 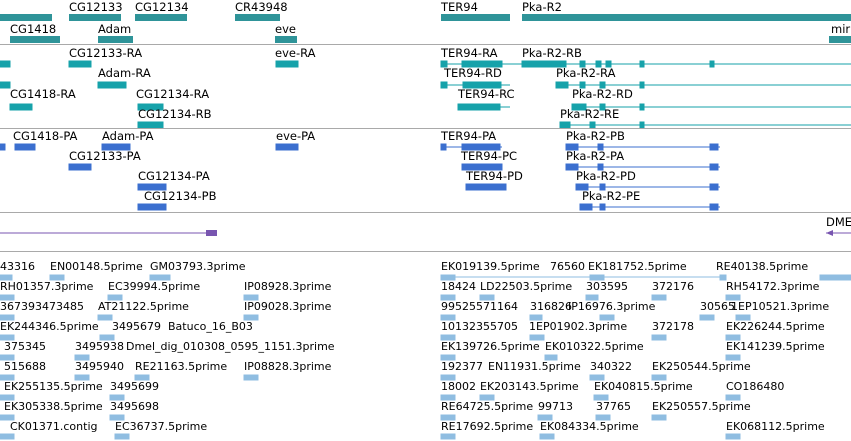 I want to click on transcript-label: TER94-RC, so click(x=486, y=94).